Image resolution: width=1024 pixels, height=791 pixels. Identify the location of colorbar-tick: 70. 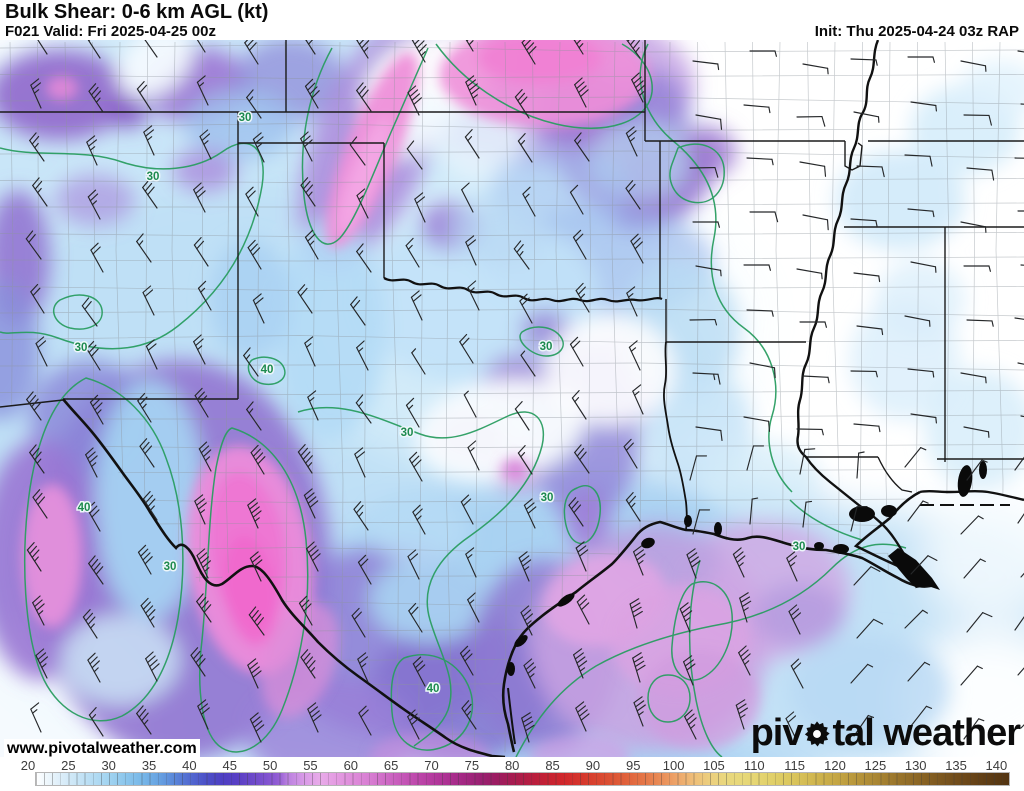
(431, 765).